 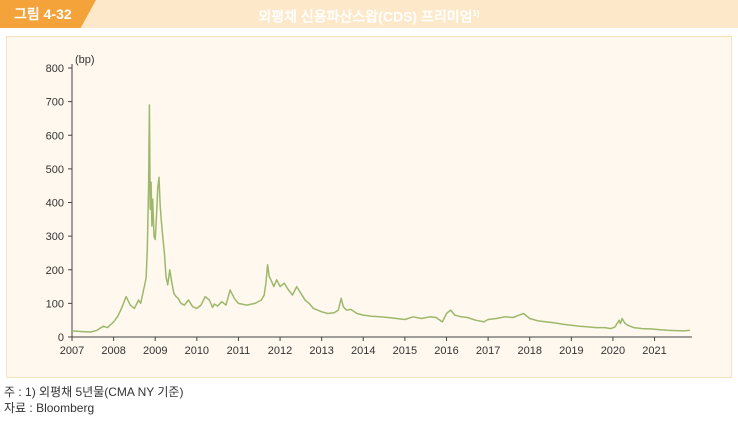 I want to click on y-tick-label: 400, so click(x=55, y=204).